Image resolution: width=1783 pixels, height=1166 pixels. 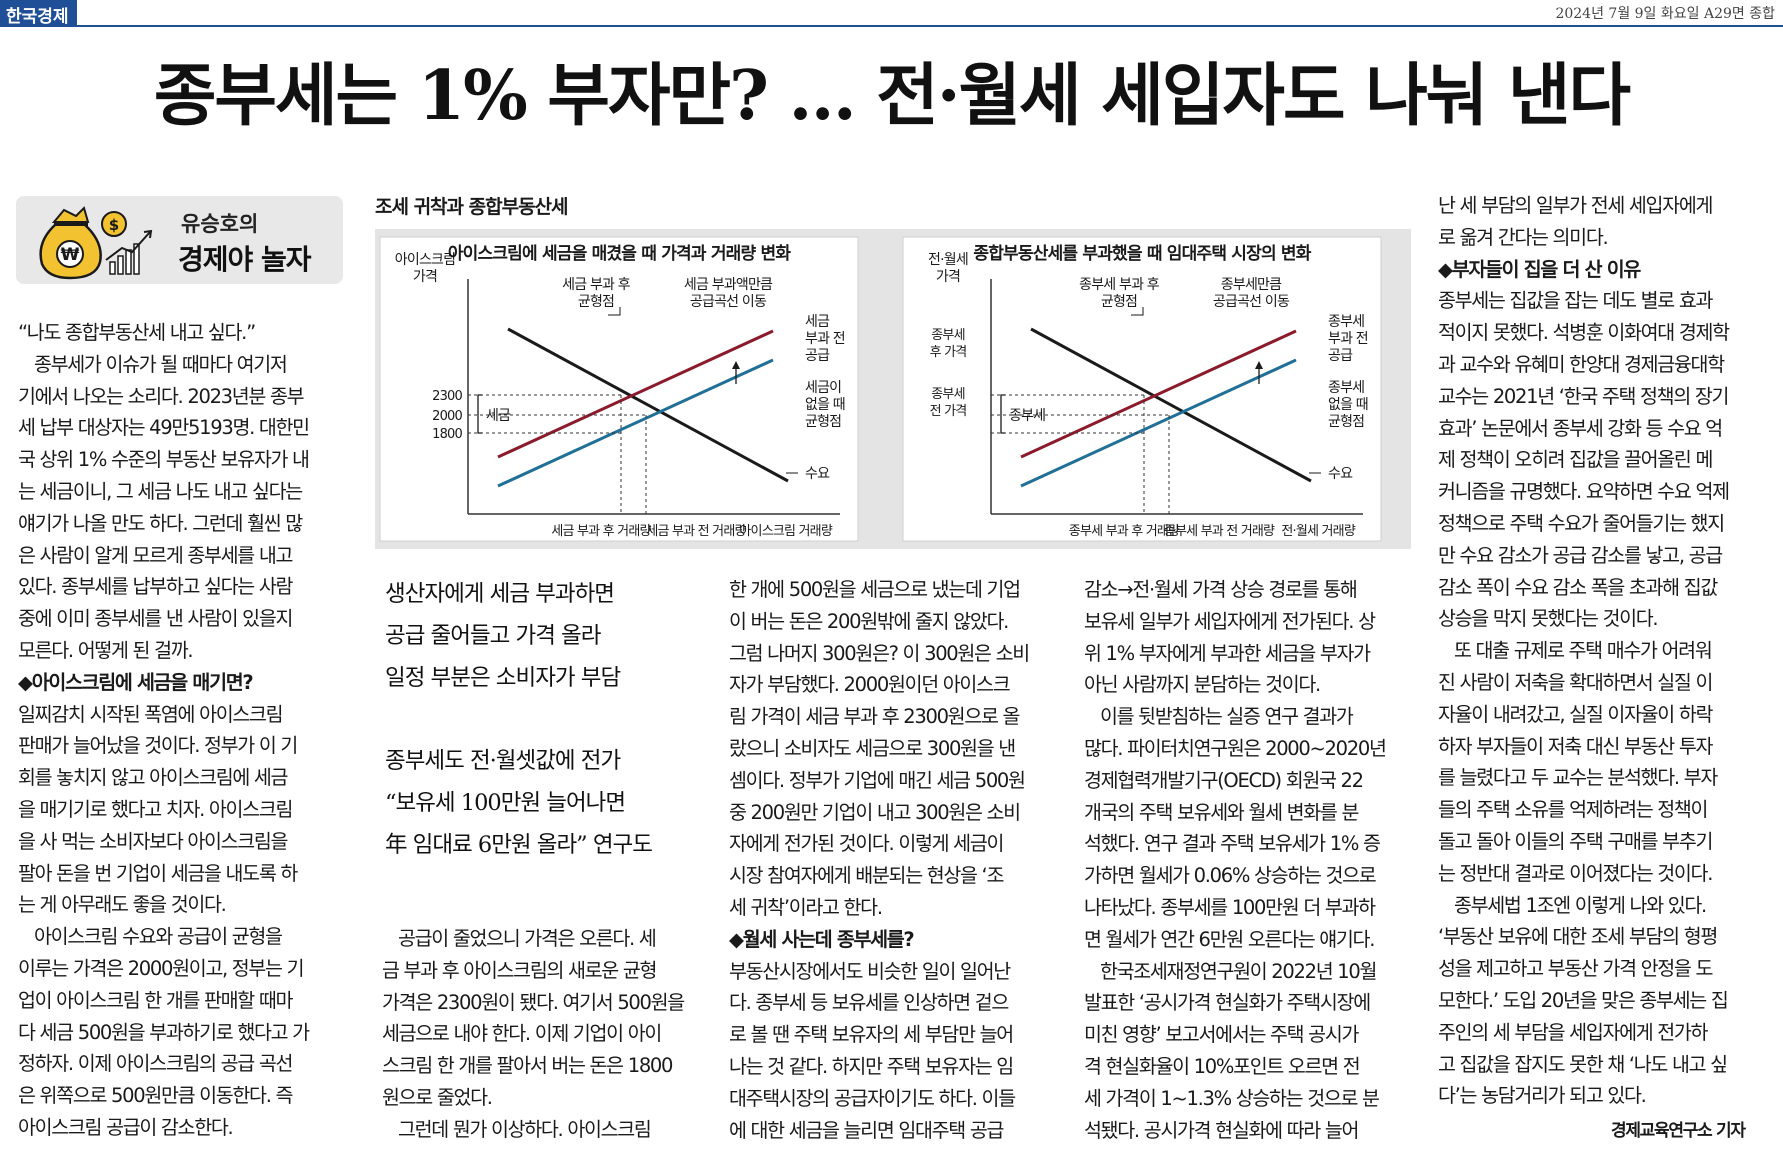 I want to click on body-line: 일찌감치 시작된 폭염에 아이스크림, so click(x=151, y=714).